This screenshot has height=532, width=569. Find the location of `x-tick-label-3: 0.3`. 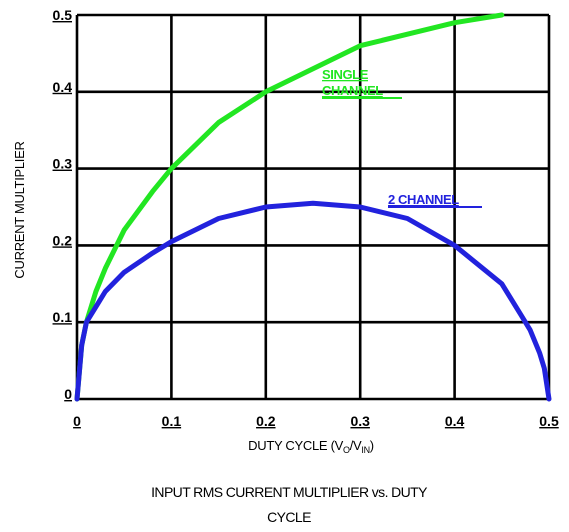

x-tick-label-3: 0.3 is located at coordinates (360, 421).